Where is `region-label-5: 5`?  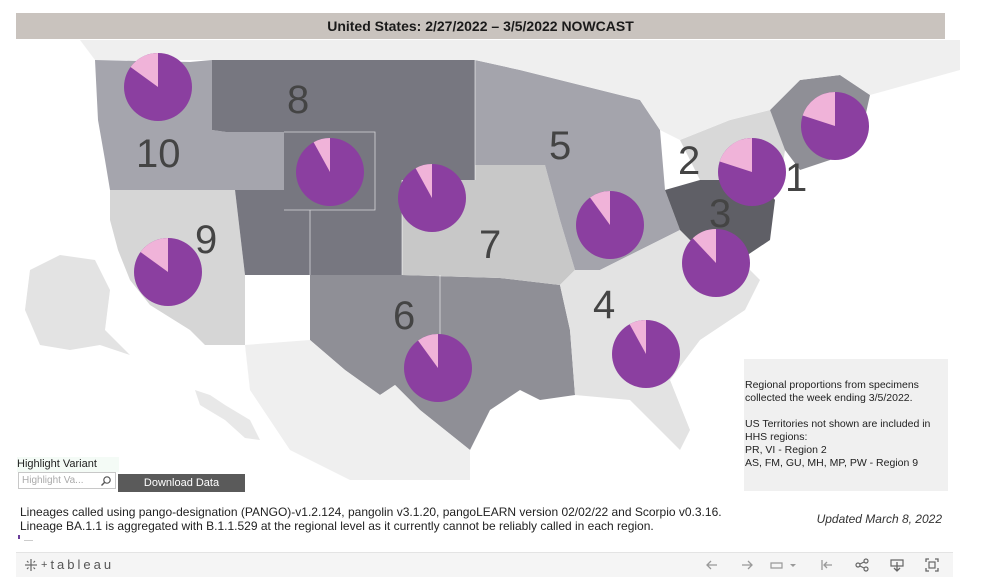 region-label-5: 5 is located at coordinates (560, 146).